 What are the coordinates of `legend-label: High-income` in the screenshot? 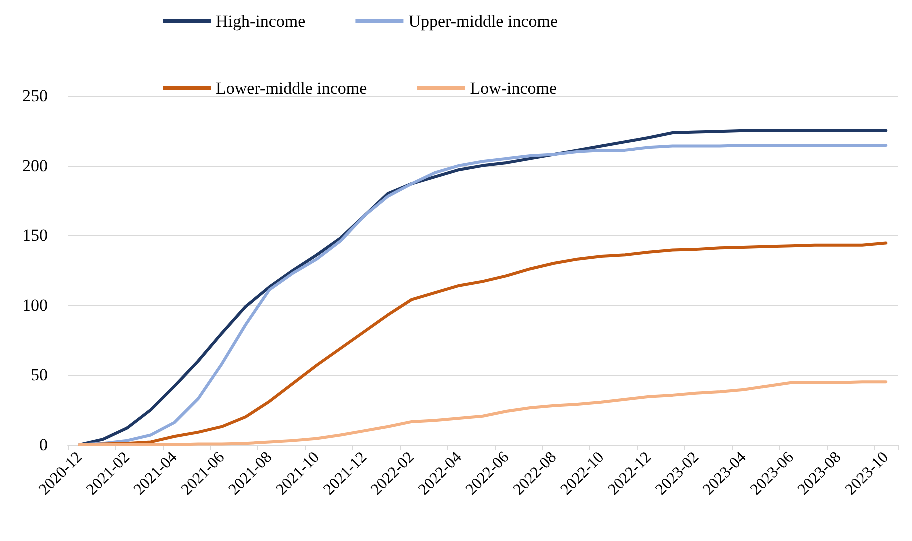 It's located at (261, 21).